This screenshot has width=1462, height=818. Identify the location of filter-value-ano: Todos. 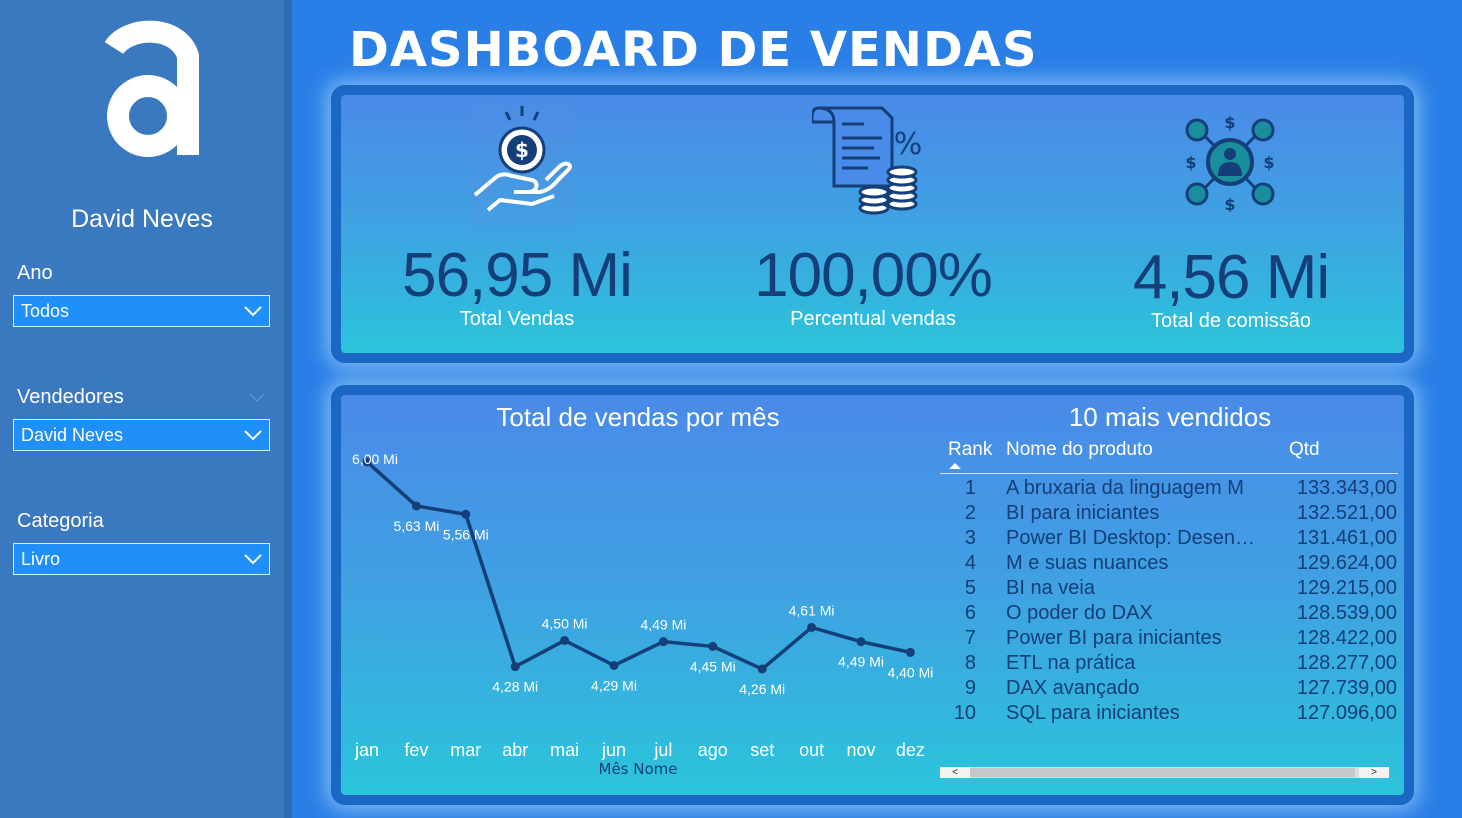
(45, 310).